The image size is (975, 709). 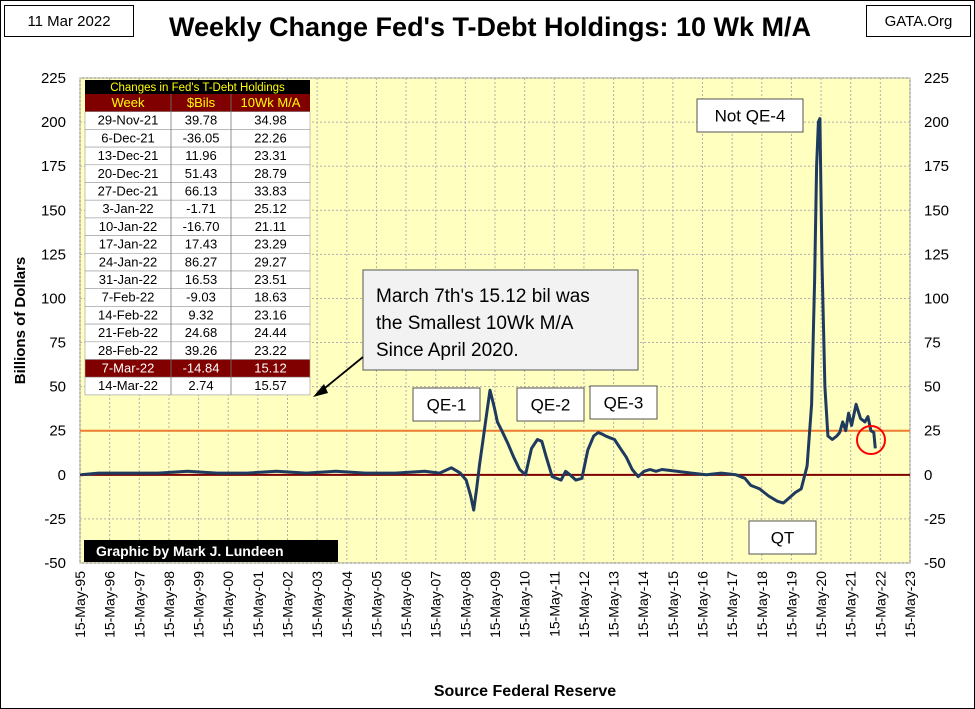 I want to click on highlight-circle, so click(x=871, y=440).